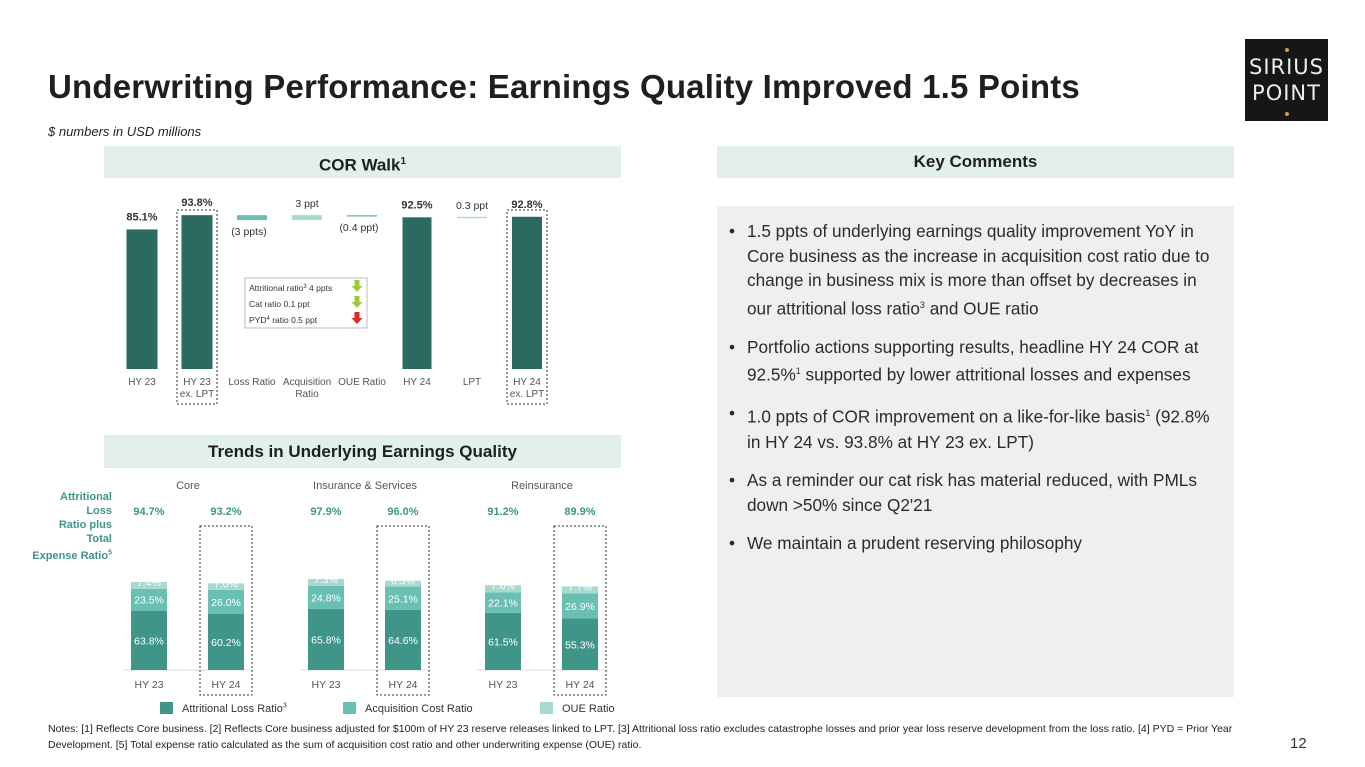 The height and width of the screenshot is (767, 1365). What do you see at coordinates (403, 161) in the screenshot?
I see `cor-walk-footnote: 1` at bounding box center [403, 161].